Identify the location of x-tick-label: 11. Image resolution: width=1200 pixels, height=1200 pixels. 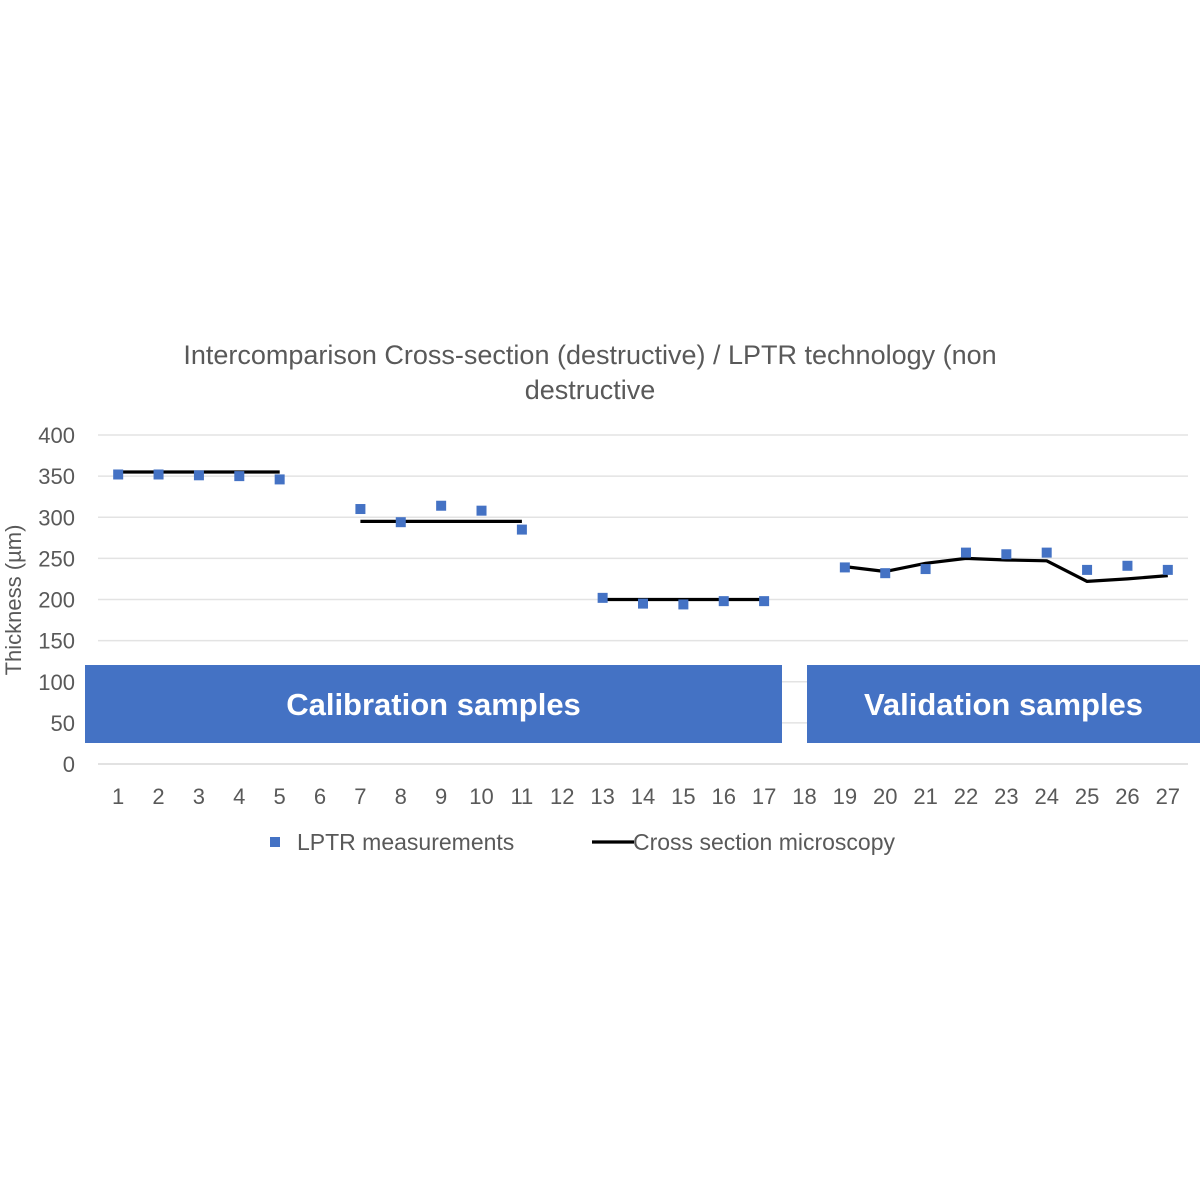
(521, 796).